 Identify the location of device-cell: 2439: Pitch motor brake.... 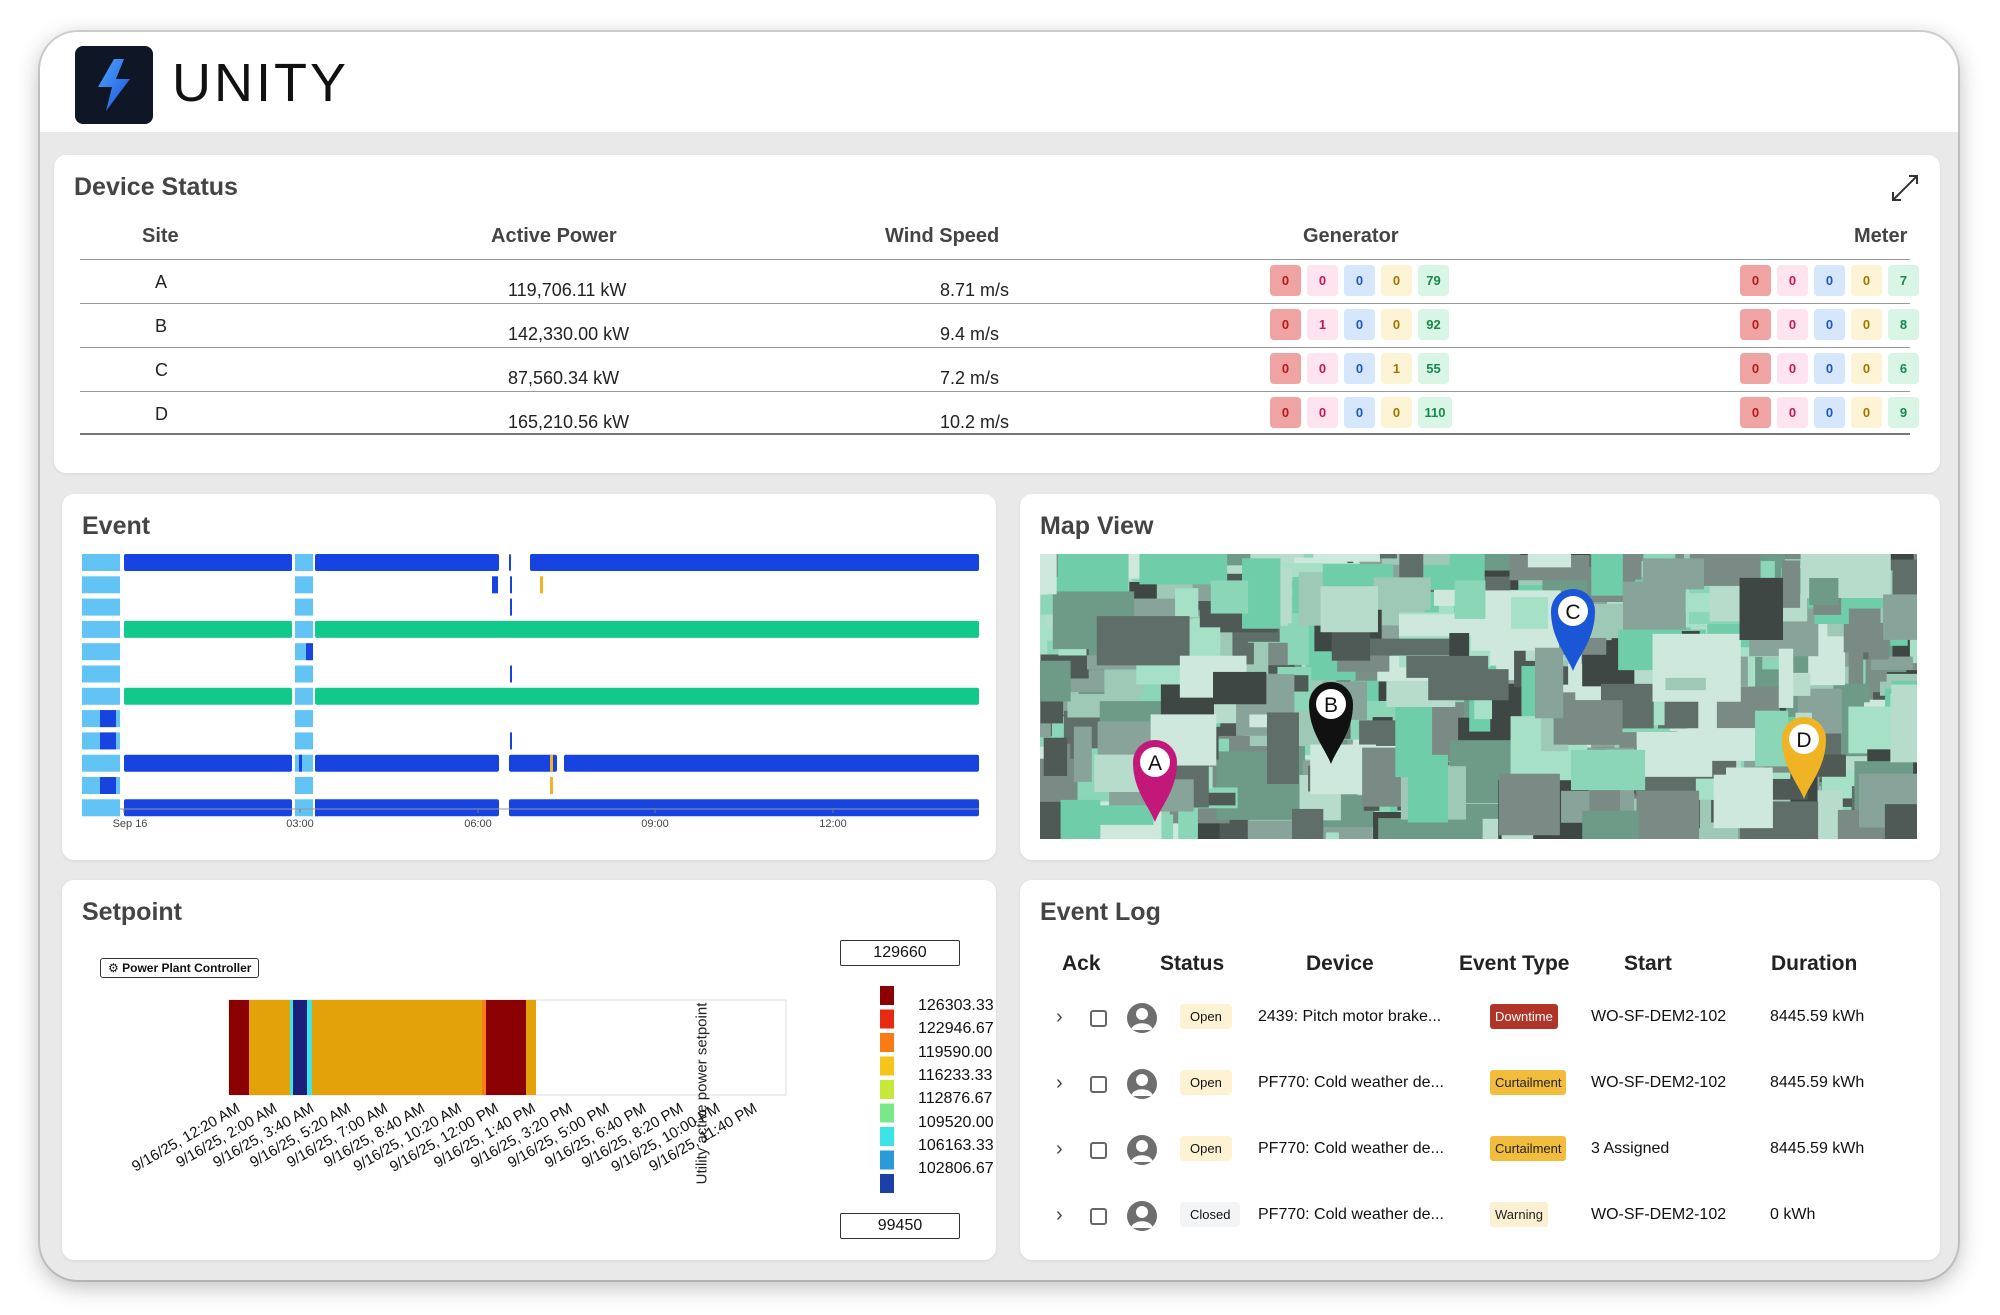
(1350, 1016).